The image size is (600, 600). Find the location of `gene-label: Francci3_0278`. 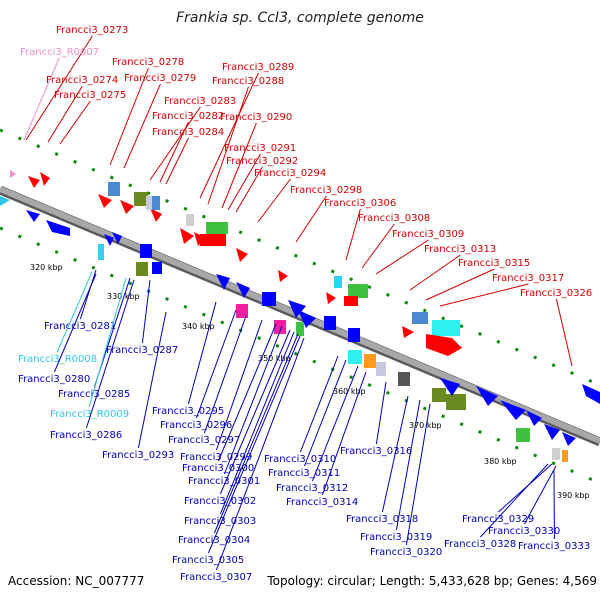

gene-label: Francci3_0278 is located at coordinates (148, 62).